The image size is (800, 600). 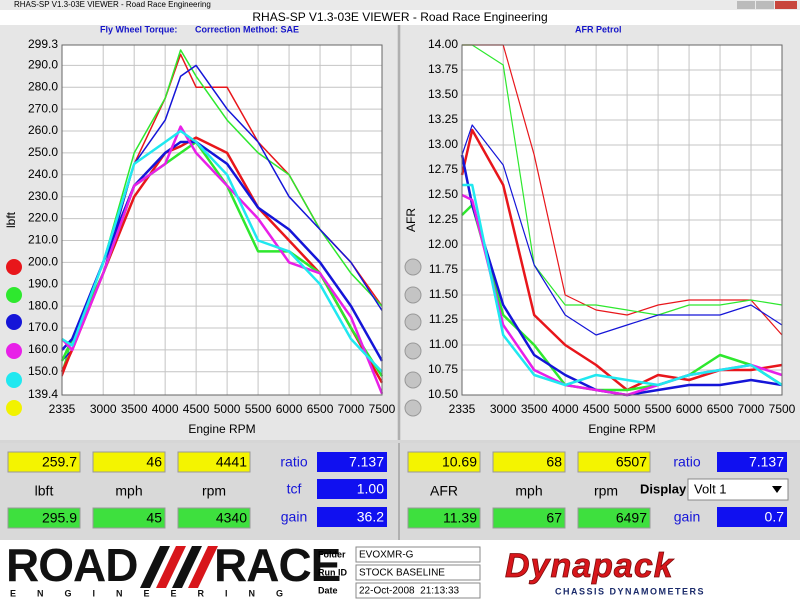 I want to click on y-tick-label: 260.0, so click(x=43, y=130).